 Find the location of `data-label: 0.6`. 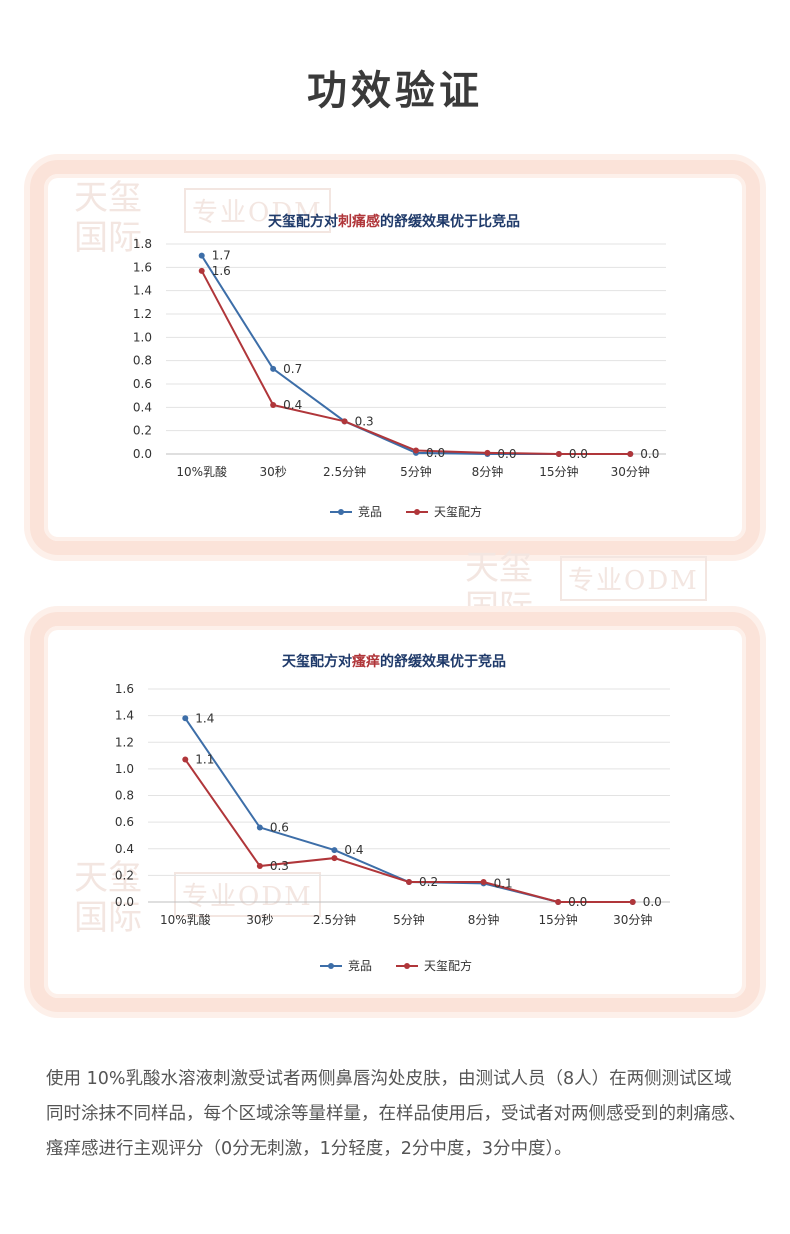

data-label: 0.6 is located at coordinates (279, 827).